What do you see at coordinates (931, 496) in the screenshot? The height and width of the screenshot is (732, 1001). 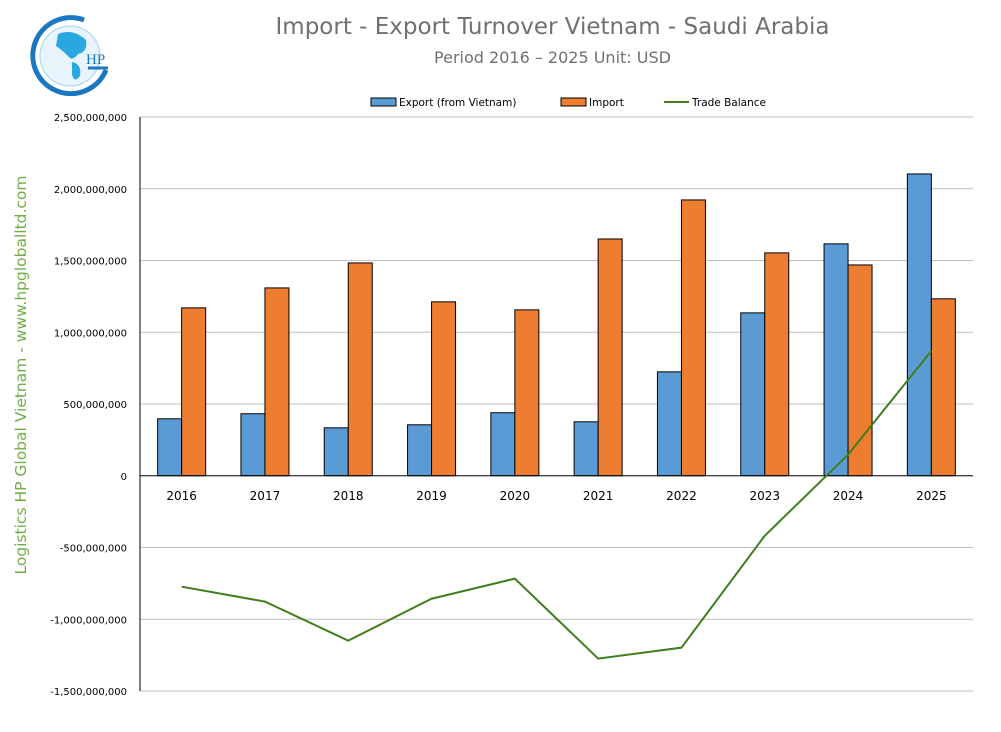 I see `x-tick-label: 2025` at bounding box center [931, 496].